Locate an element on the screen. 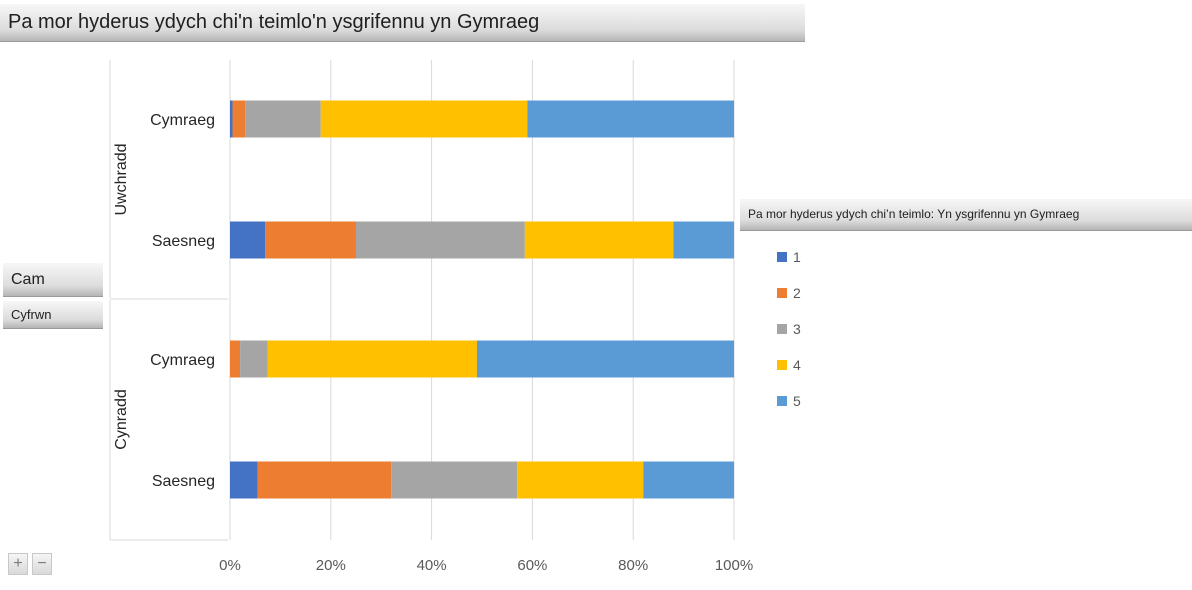  group-label: Cynradd is located at coordinates (121, 419).